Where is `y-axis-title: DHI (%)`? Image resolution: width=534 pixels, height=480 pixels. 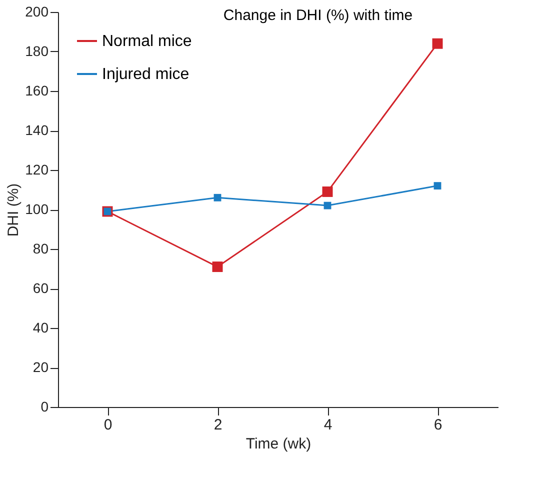
y-axis-title: DHI (%) is located at coordinates (13, 210).